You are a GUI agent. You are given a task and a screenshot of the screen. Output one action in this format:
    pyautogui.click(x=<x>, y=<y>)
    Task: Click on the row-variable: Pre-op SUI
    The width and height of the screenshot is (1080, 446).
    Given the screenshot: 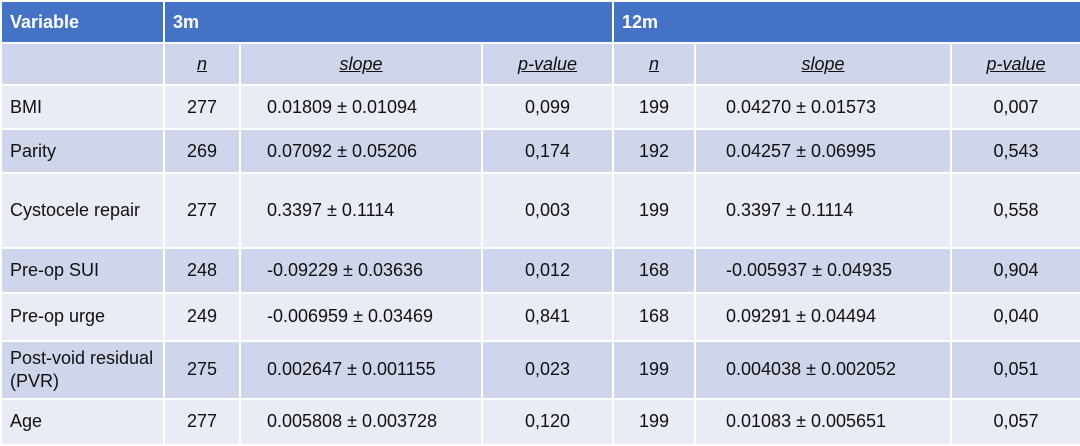 What is the action you would take?
    pyautogui.click(x=82, y=270)
    